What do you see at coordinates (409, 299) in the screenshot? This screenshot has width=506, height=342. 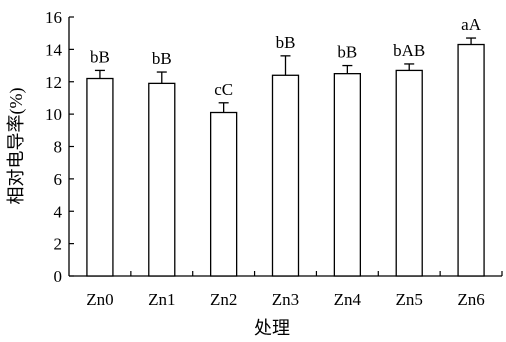 I see `category-label: Zn5` at bounding box center [409, 299].